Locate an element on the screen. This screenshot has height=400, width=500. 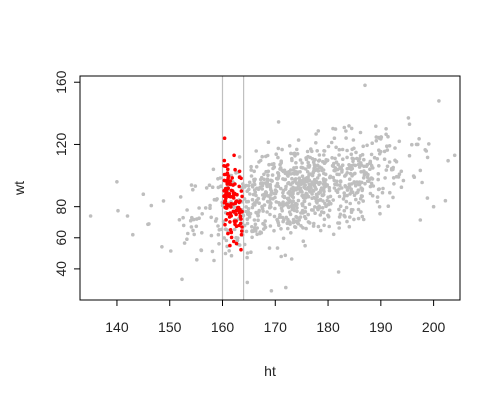
x-tick-label: 160 is located at coordinates (223, 327).